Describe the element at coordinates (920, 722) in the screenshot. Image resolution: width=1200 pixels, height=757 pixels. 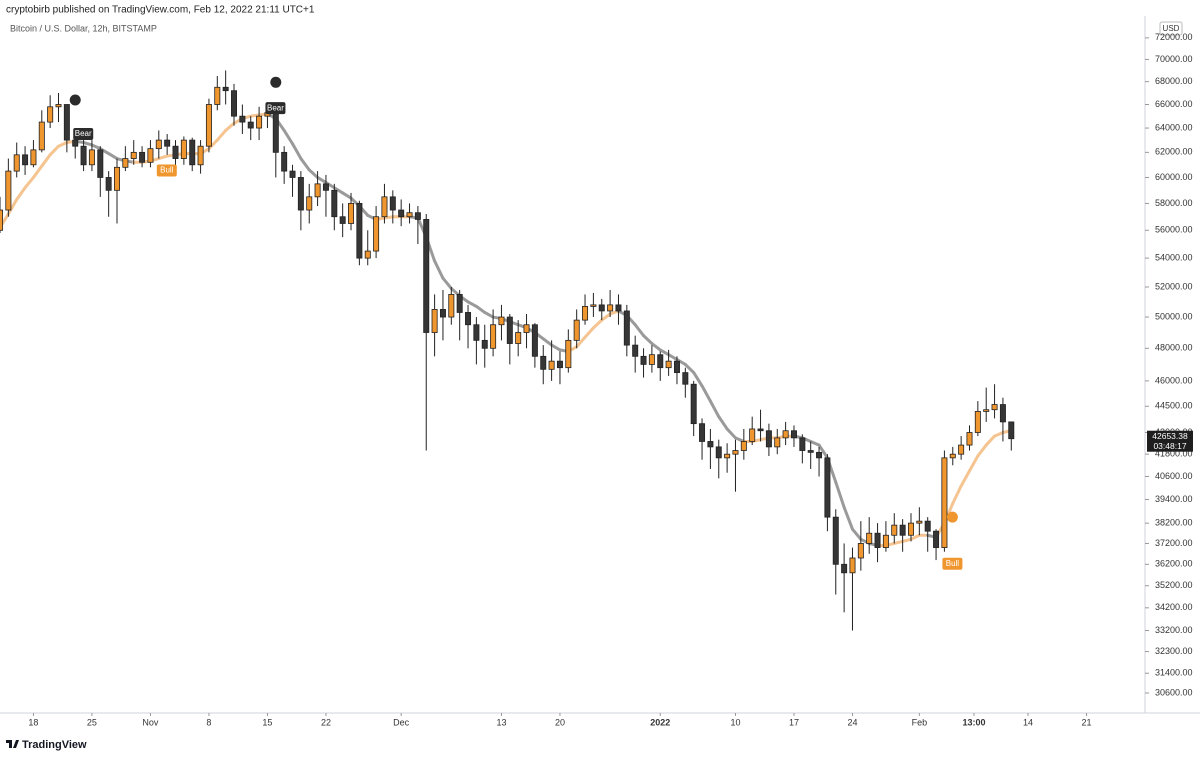
I see `x-tick-label: Feb` at that location.